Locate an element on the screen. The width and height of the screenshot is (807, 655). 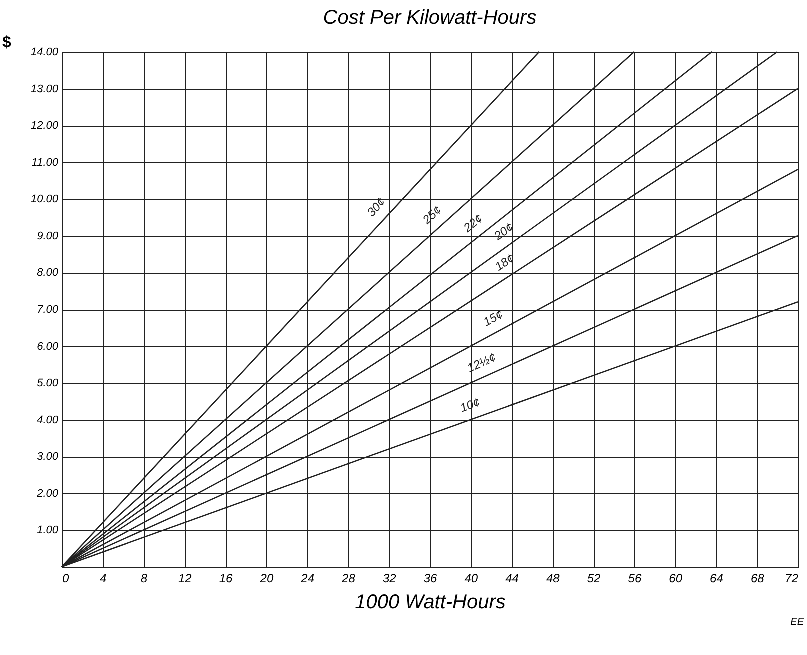
text: 22¢ is located at coordinates (473, 223).